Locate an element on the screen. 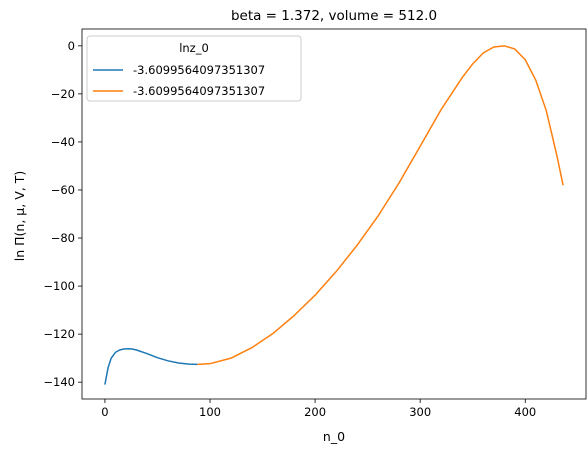 Image resolution: width=587 pixels, height=453 pixels. y-tick-label: −60 is located at coordinates (63, 190).